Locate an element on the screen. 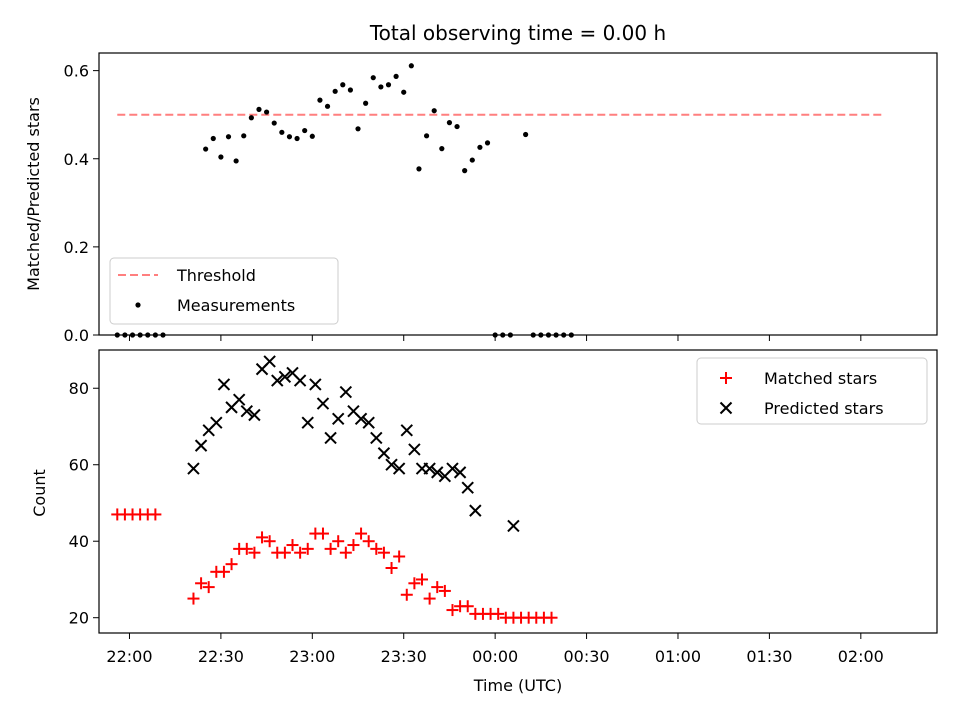  x-tick-label: 01:30 is located at coordinates (769, 656).